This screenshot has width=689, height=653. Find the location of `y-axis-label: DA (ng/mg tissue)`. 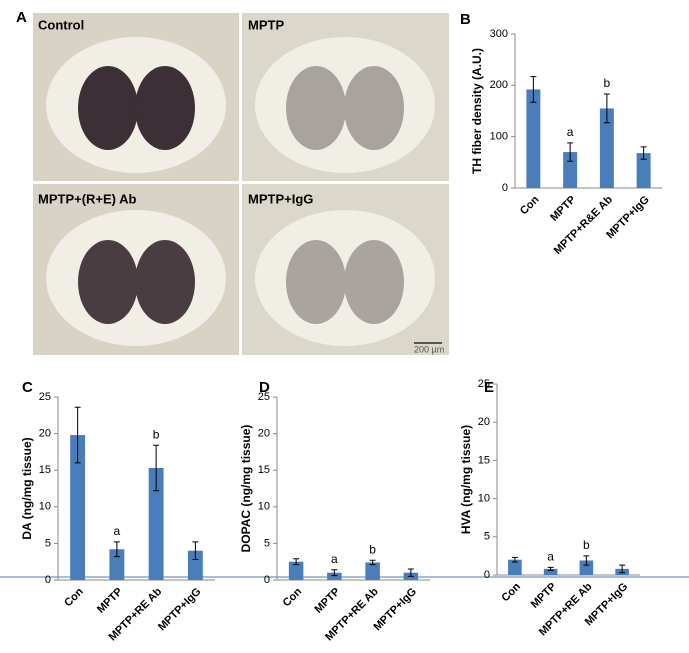

y-axis-label: DA (ng/mg tissue) is located at coordinates (27, 488).